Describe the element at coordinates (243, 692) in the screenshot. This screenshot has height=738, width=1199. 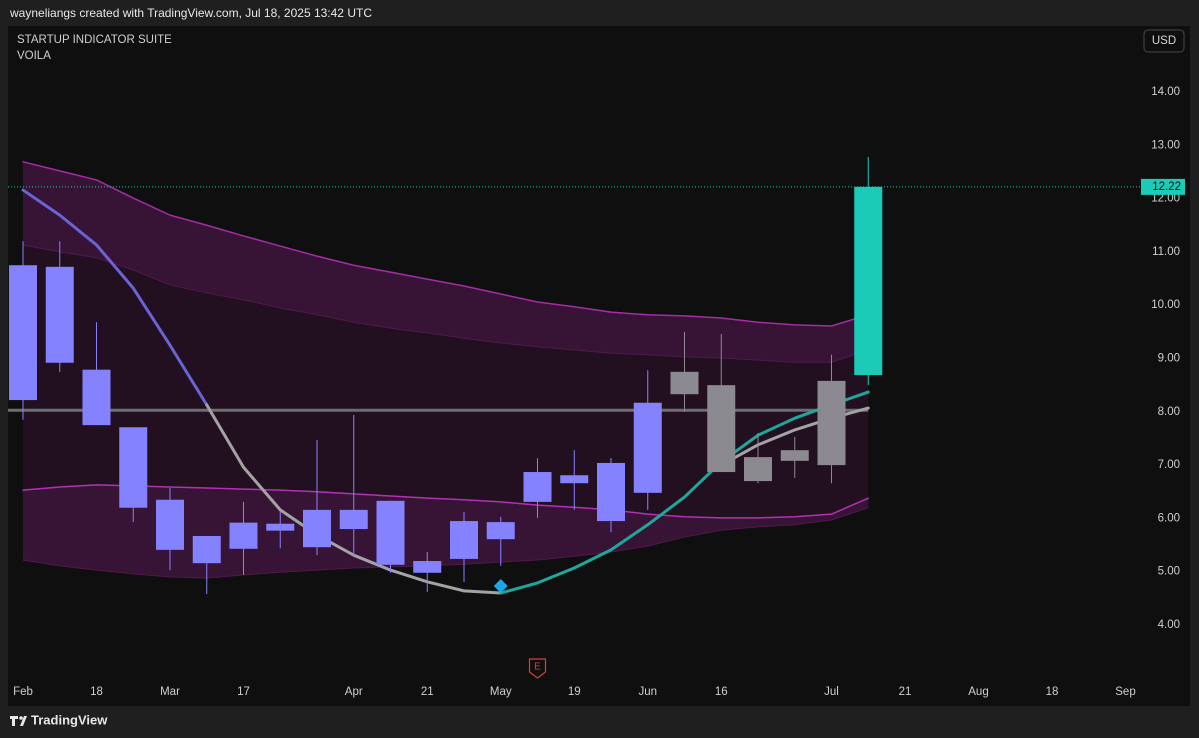
I see `x-tick-label: 17` at that location.